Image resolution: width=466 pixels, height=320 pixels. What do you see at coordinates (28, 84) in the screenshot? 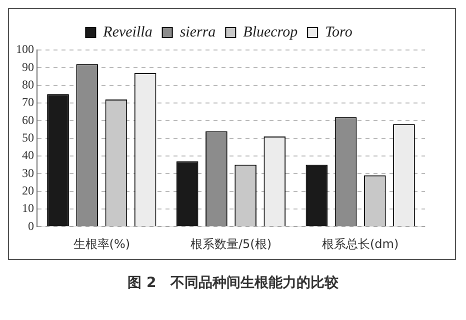
I see `y-tick-label: 80` at bounding box center [28, 84].